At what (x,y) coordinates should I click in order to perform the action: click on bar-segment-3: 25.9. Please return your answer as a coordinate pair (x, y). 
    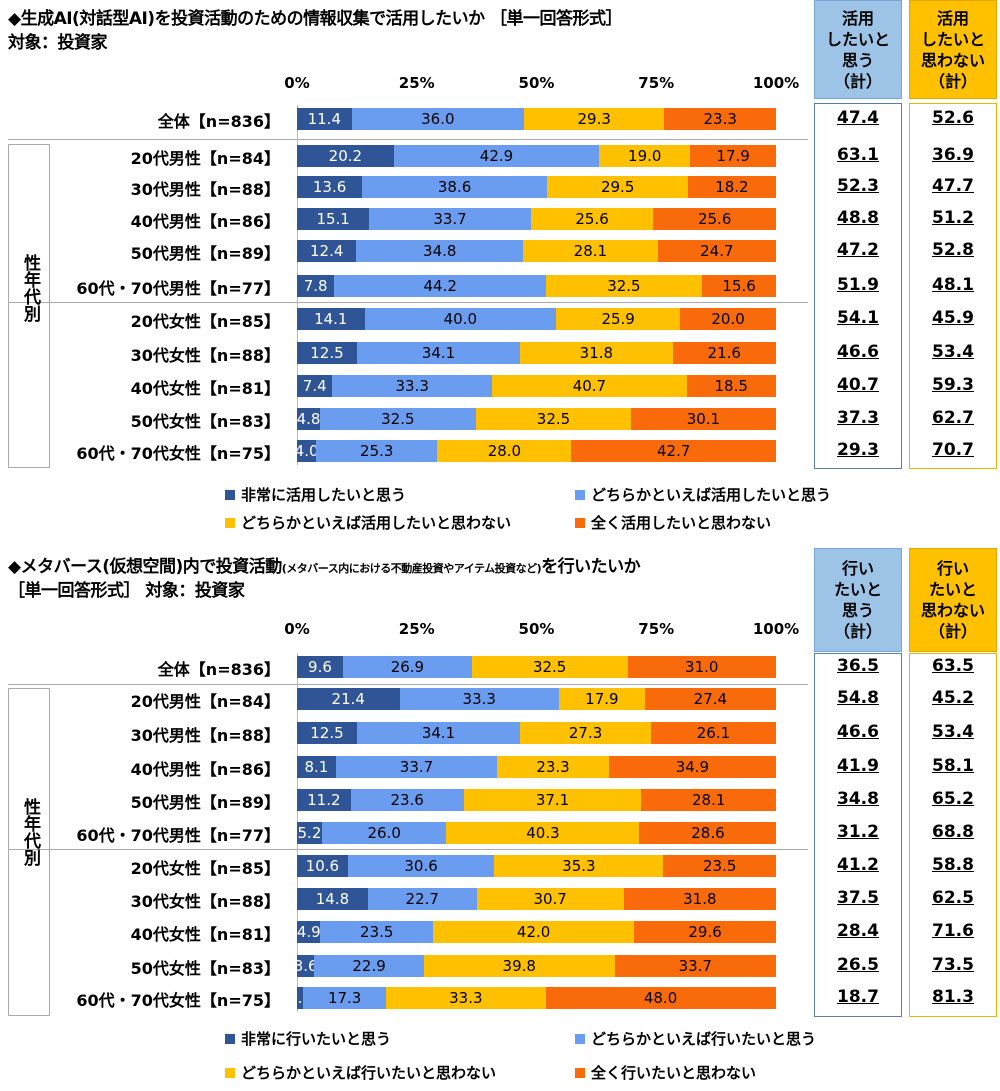
    Looking at the image, I should click on (618, 319).